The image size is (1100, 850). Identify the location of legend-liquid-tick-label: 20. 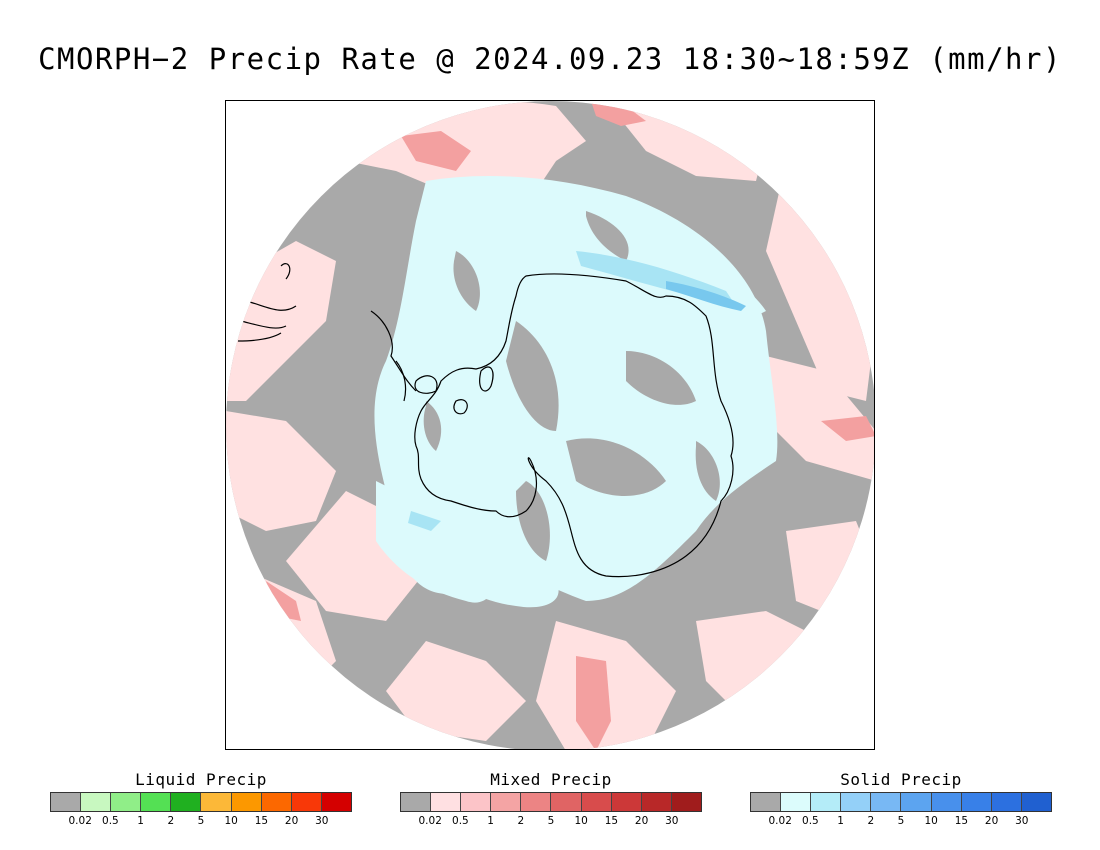
(291, 821).